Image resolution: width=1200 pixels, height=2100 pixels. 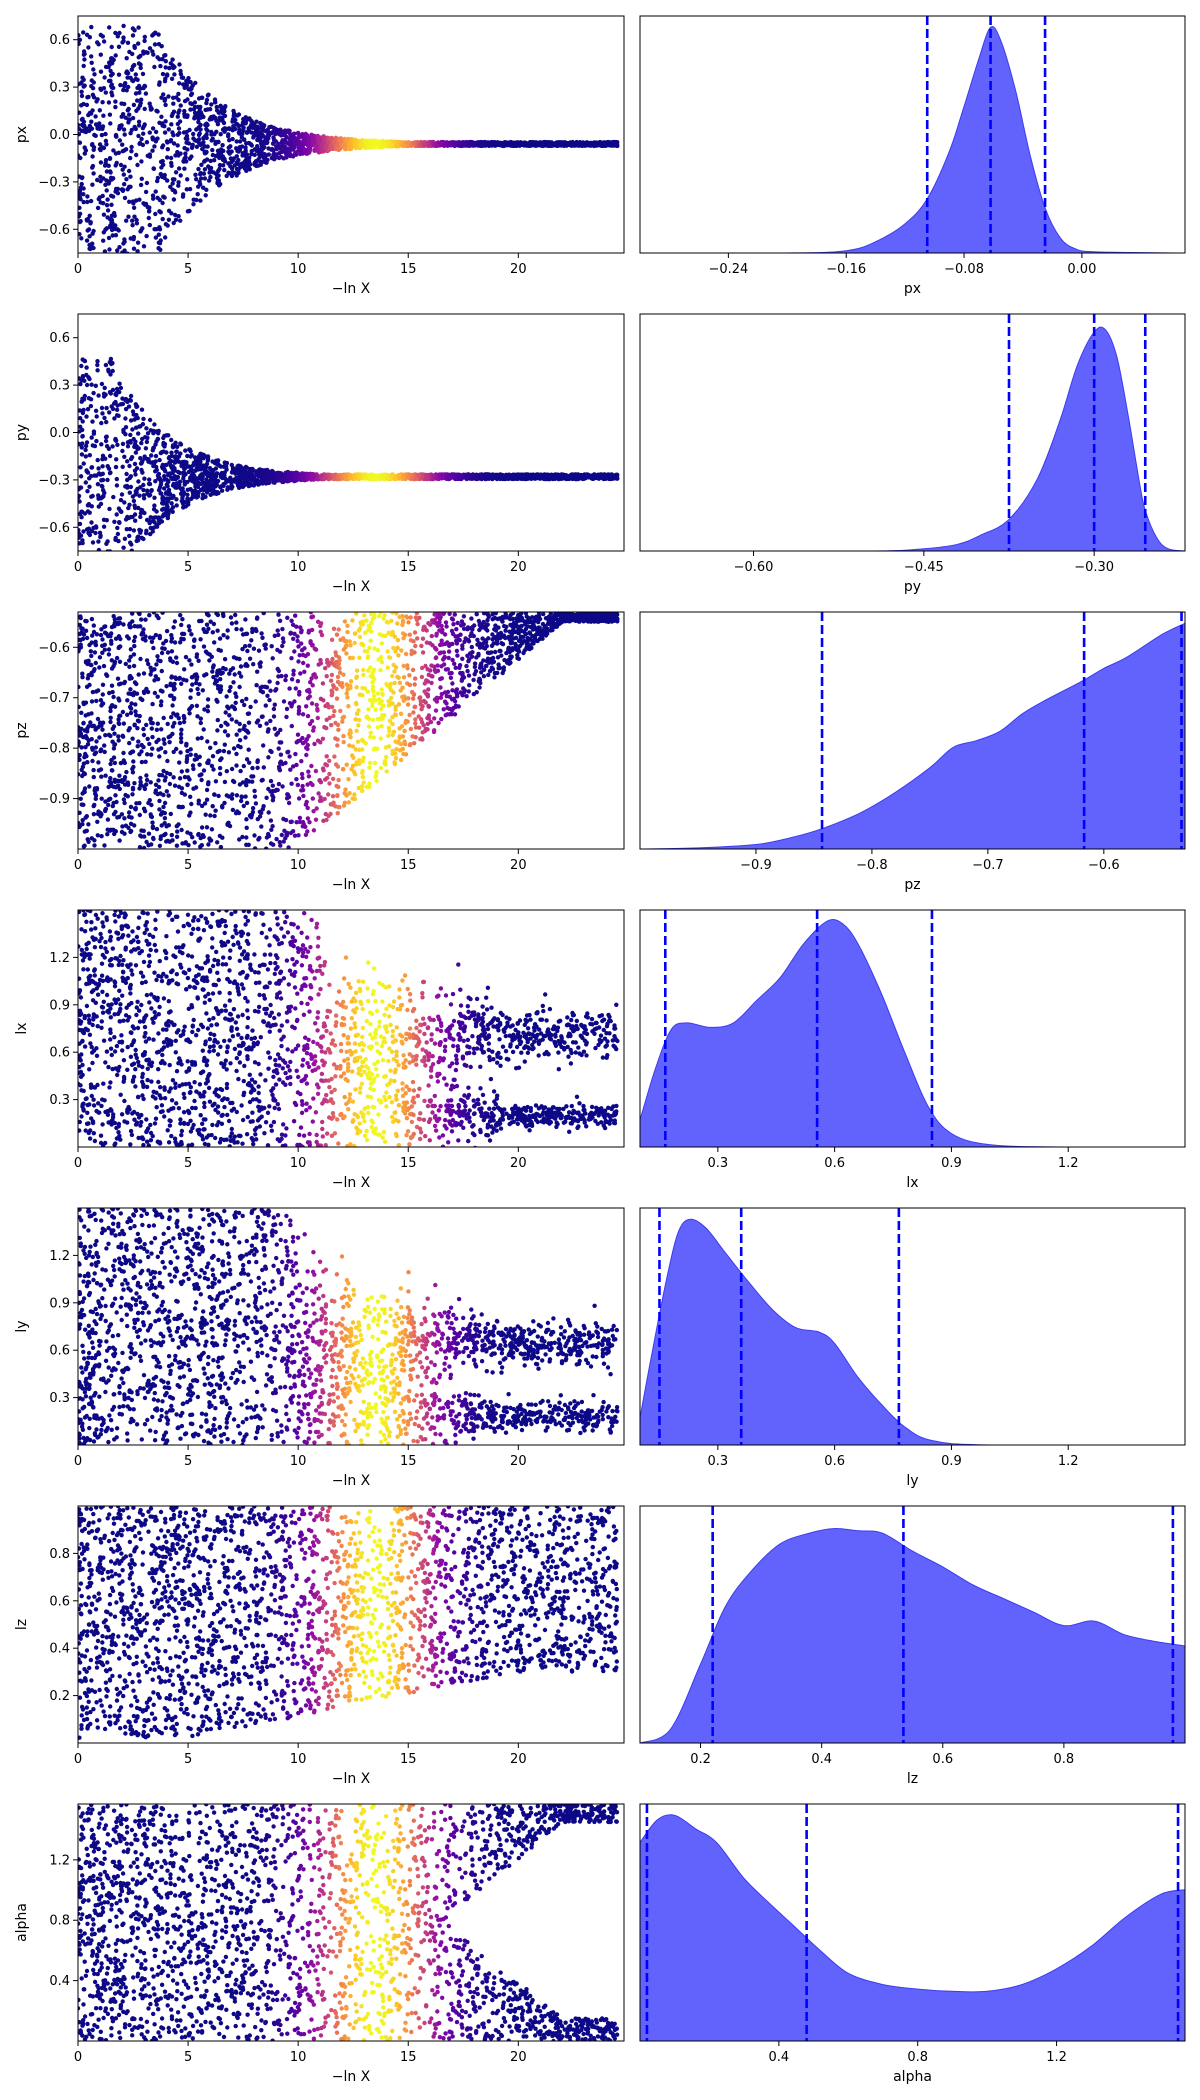 I want to click on x-tick-label: 10, so click(x=298, y=269).